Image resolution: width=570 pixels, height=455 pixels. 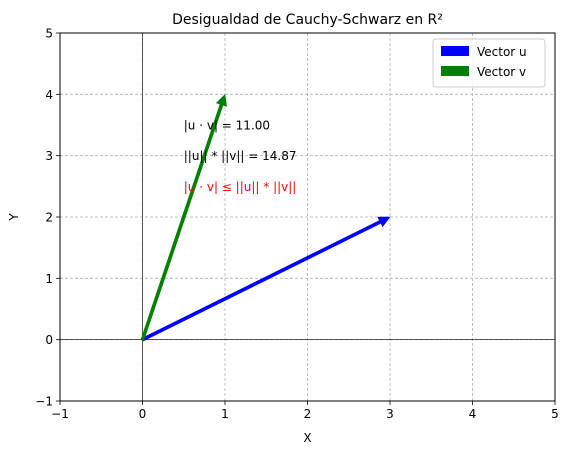 What do you see at coordinates (473, 414) in the screenshot?
I see `x-tick-label: 4` at bounding box center [473, 414].